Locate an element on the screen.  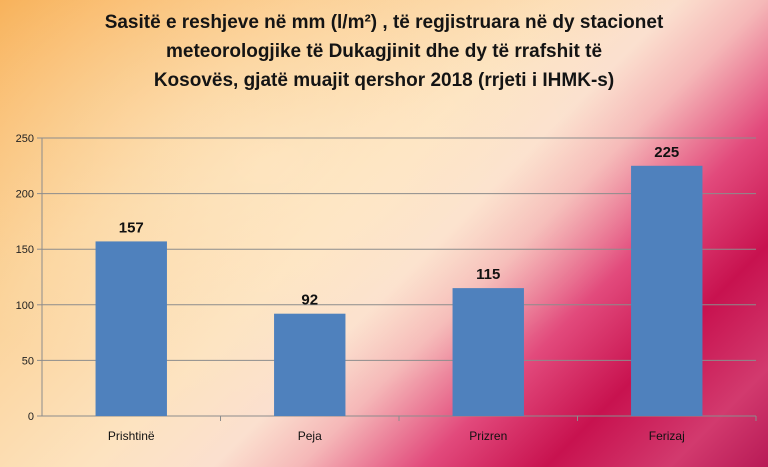
data-label: 115 is located at coordinates (488, 274).